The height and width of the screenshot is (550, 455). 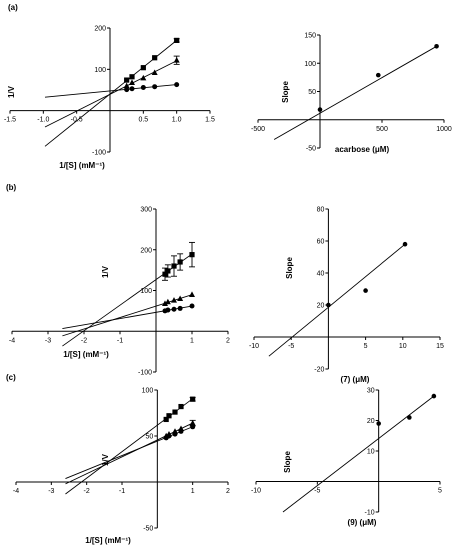 What do you see at coordinates (77, 120) in the screenshot?
I see `x-tick-label: -0.5` at bounding box center [77, 120].